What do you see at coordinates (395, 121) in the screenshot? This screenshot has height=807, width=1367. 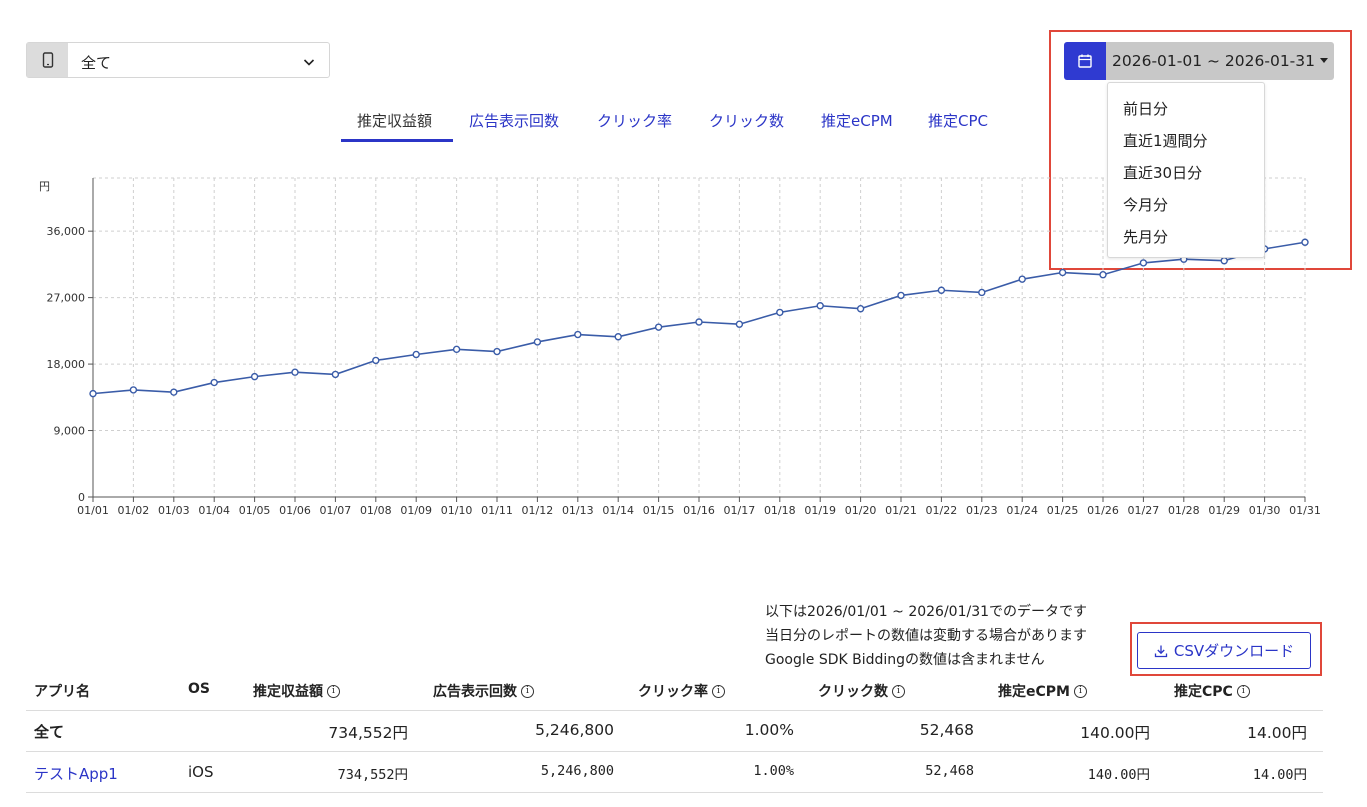 I see `tab-revenue: 推定収益額` at bounding box center [395, 121].